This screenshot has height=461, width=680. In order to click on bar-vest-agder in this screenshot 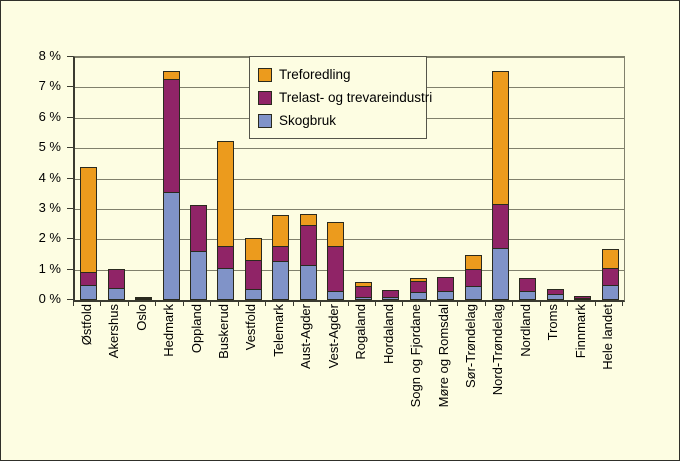, I will do `click(336, 260)`.